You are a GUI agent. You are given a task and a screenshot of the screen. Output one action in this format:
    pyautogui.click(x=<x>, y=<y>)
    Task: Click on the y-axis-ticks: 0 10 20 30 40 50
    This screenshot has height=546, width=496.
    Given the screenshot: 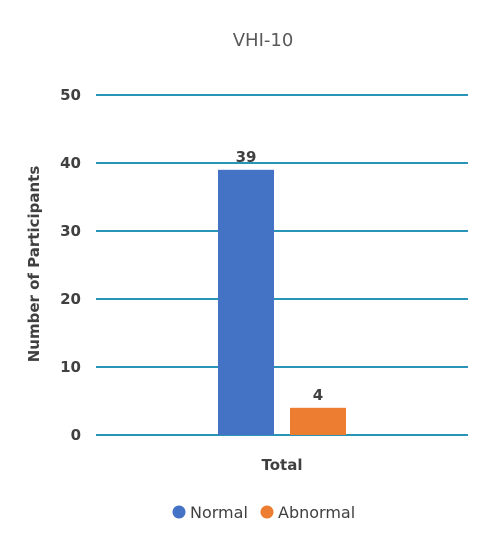 What is the action you would take?
    pyautogui.click(x=70, y=265)
    